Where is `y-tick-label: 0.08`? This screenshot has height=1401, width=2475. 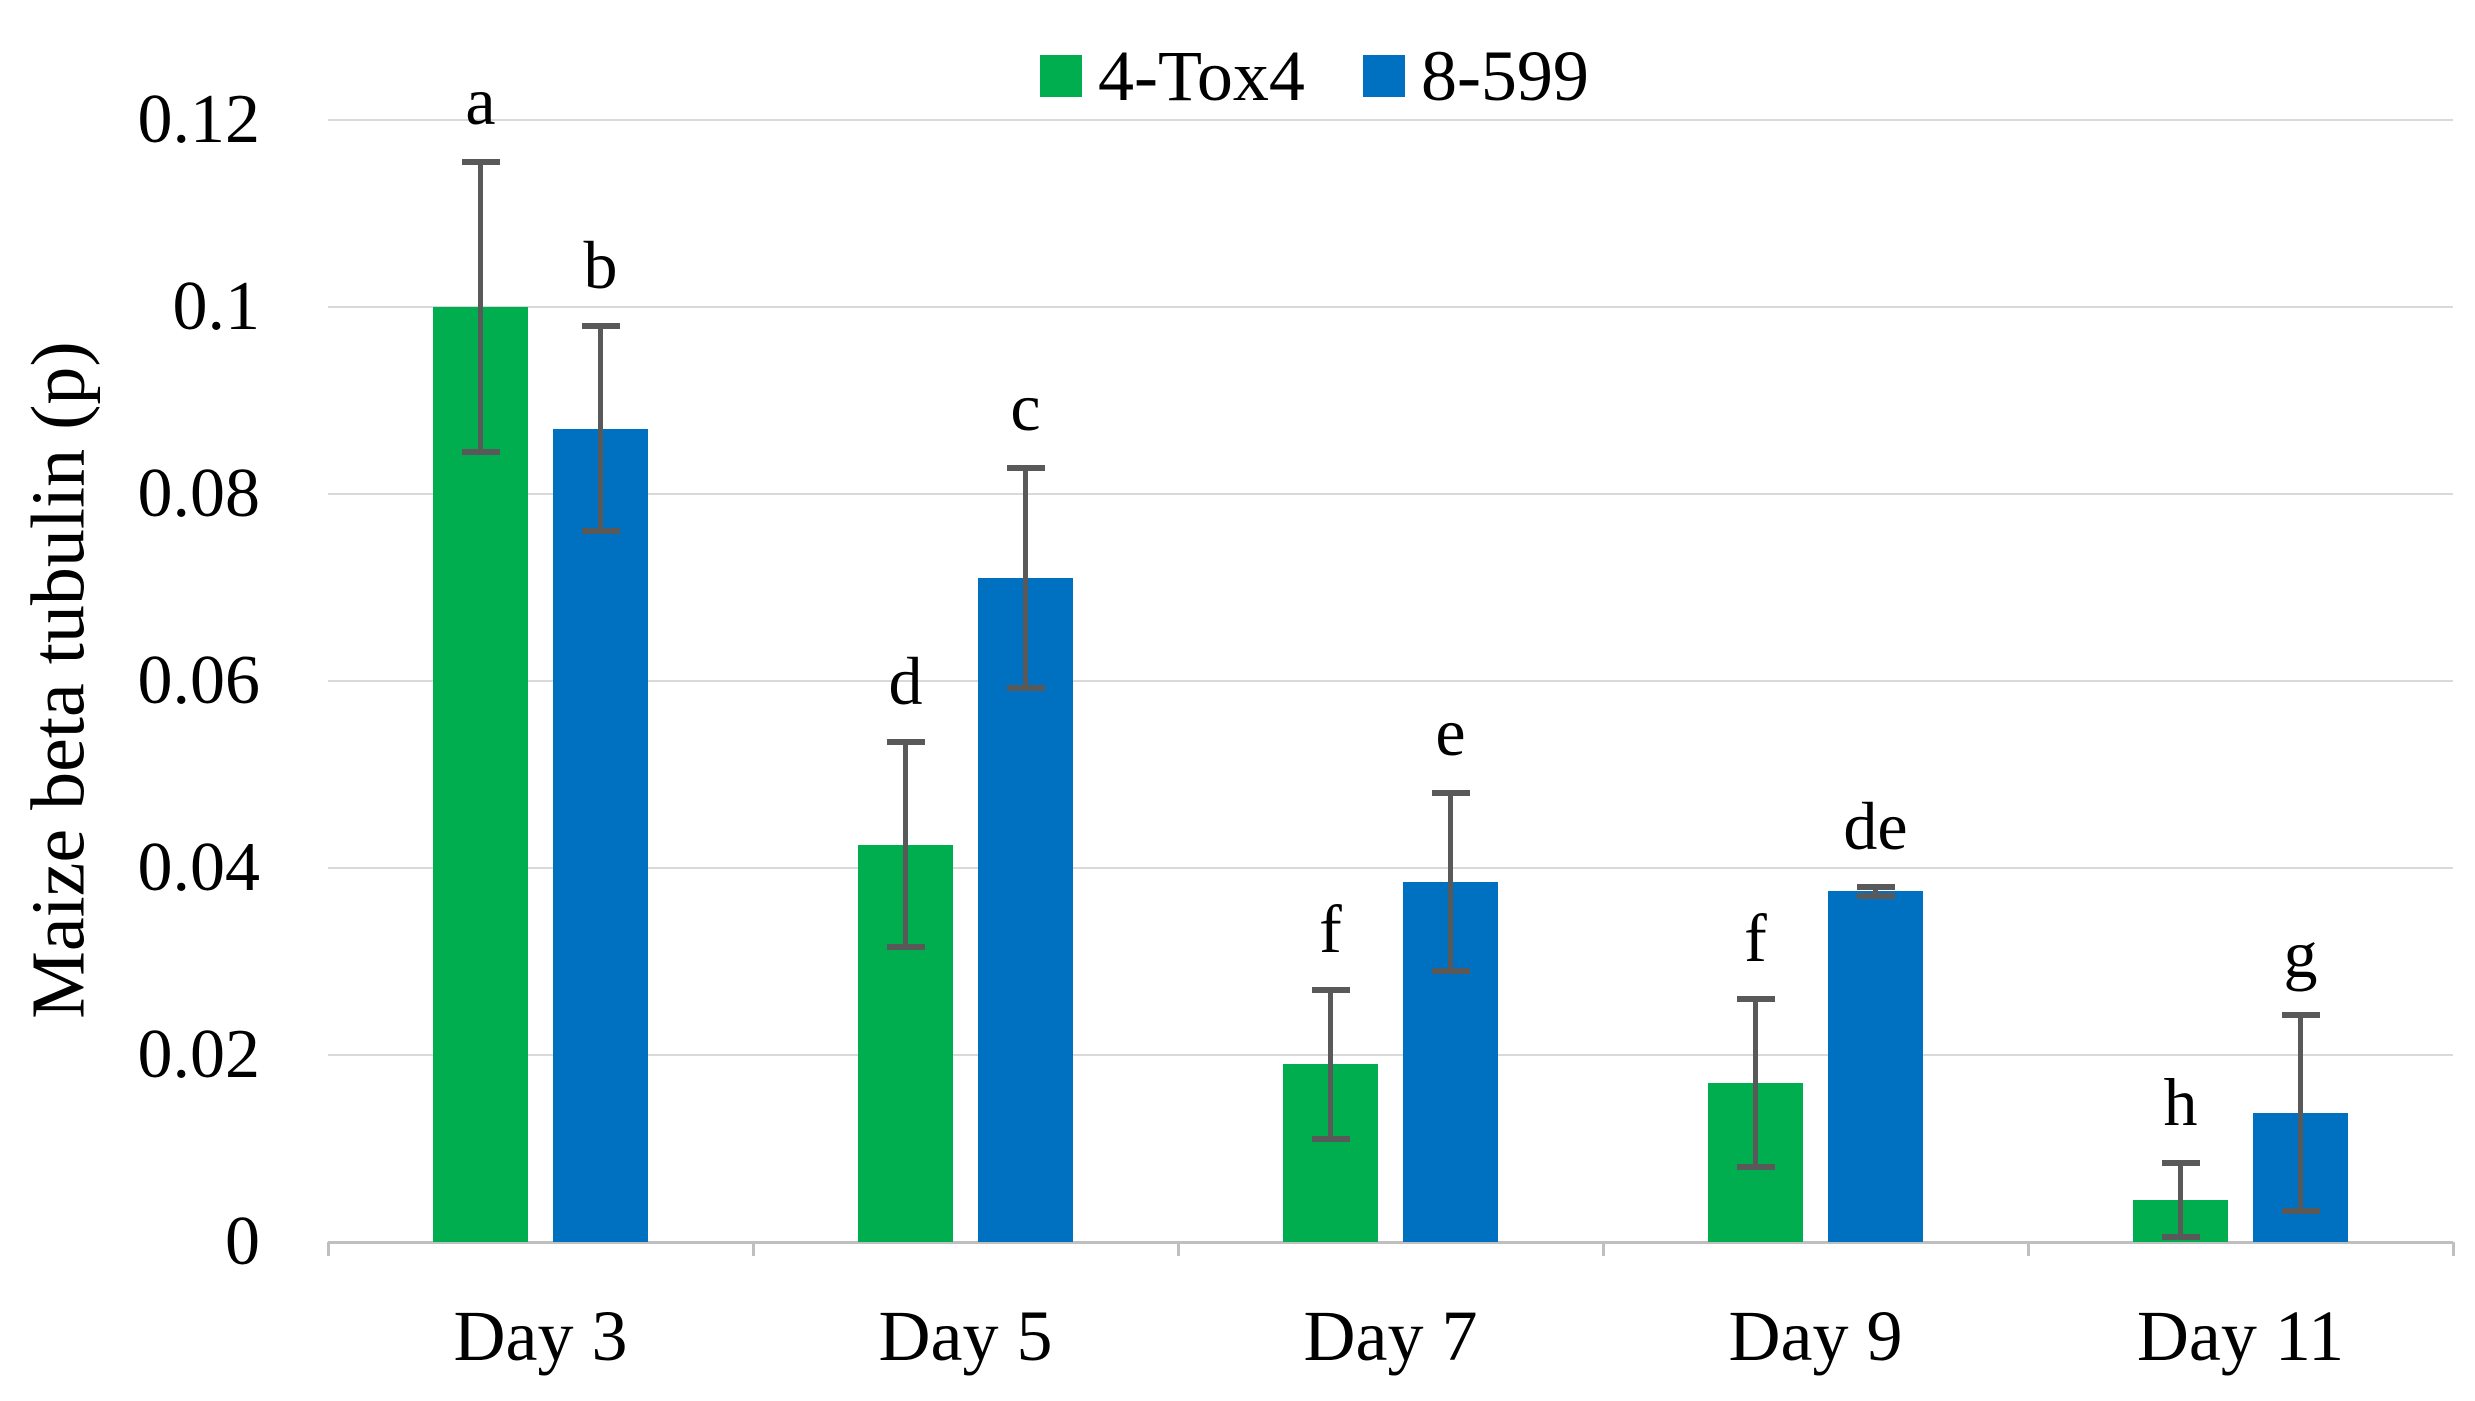 y-tick-label: 0.08 is located at coordinates (199, 493).